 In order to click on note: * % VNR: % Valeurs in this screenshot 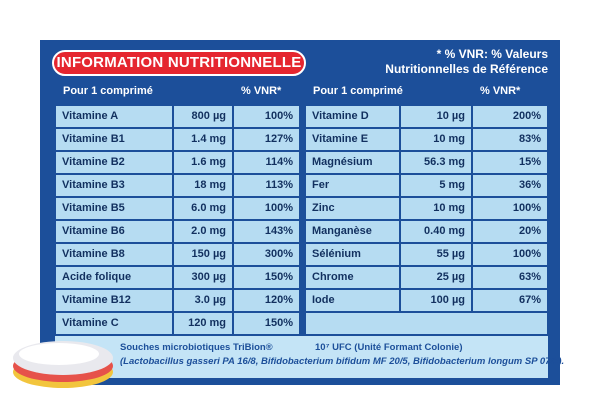, I will do `click(492, 54)`.